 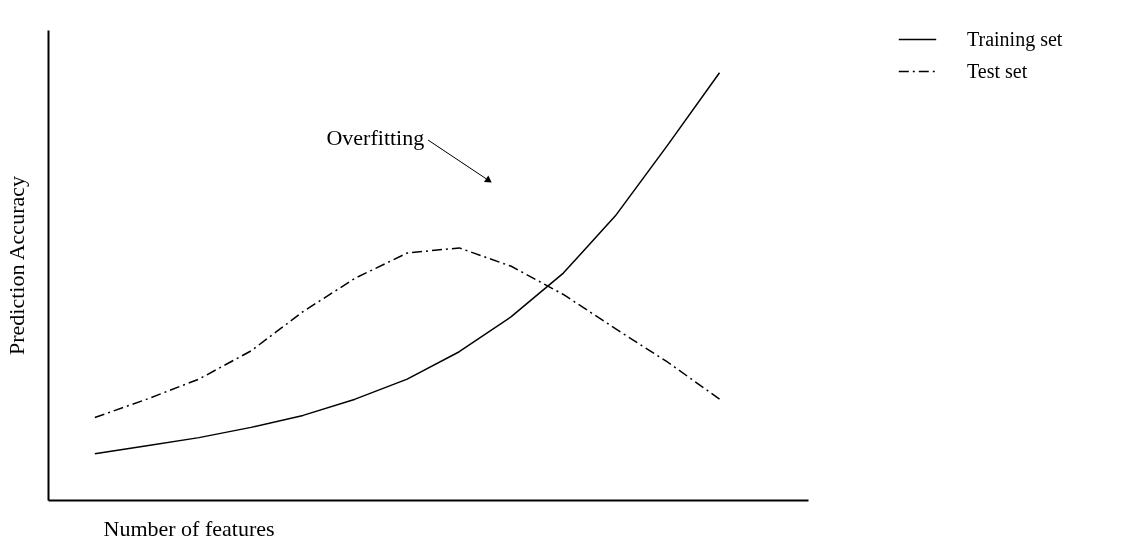 I want to click on x-axis-title: Number of features, so click(x=189, y=528).